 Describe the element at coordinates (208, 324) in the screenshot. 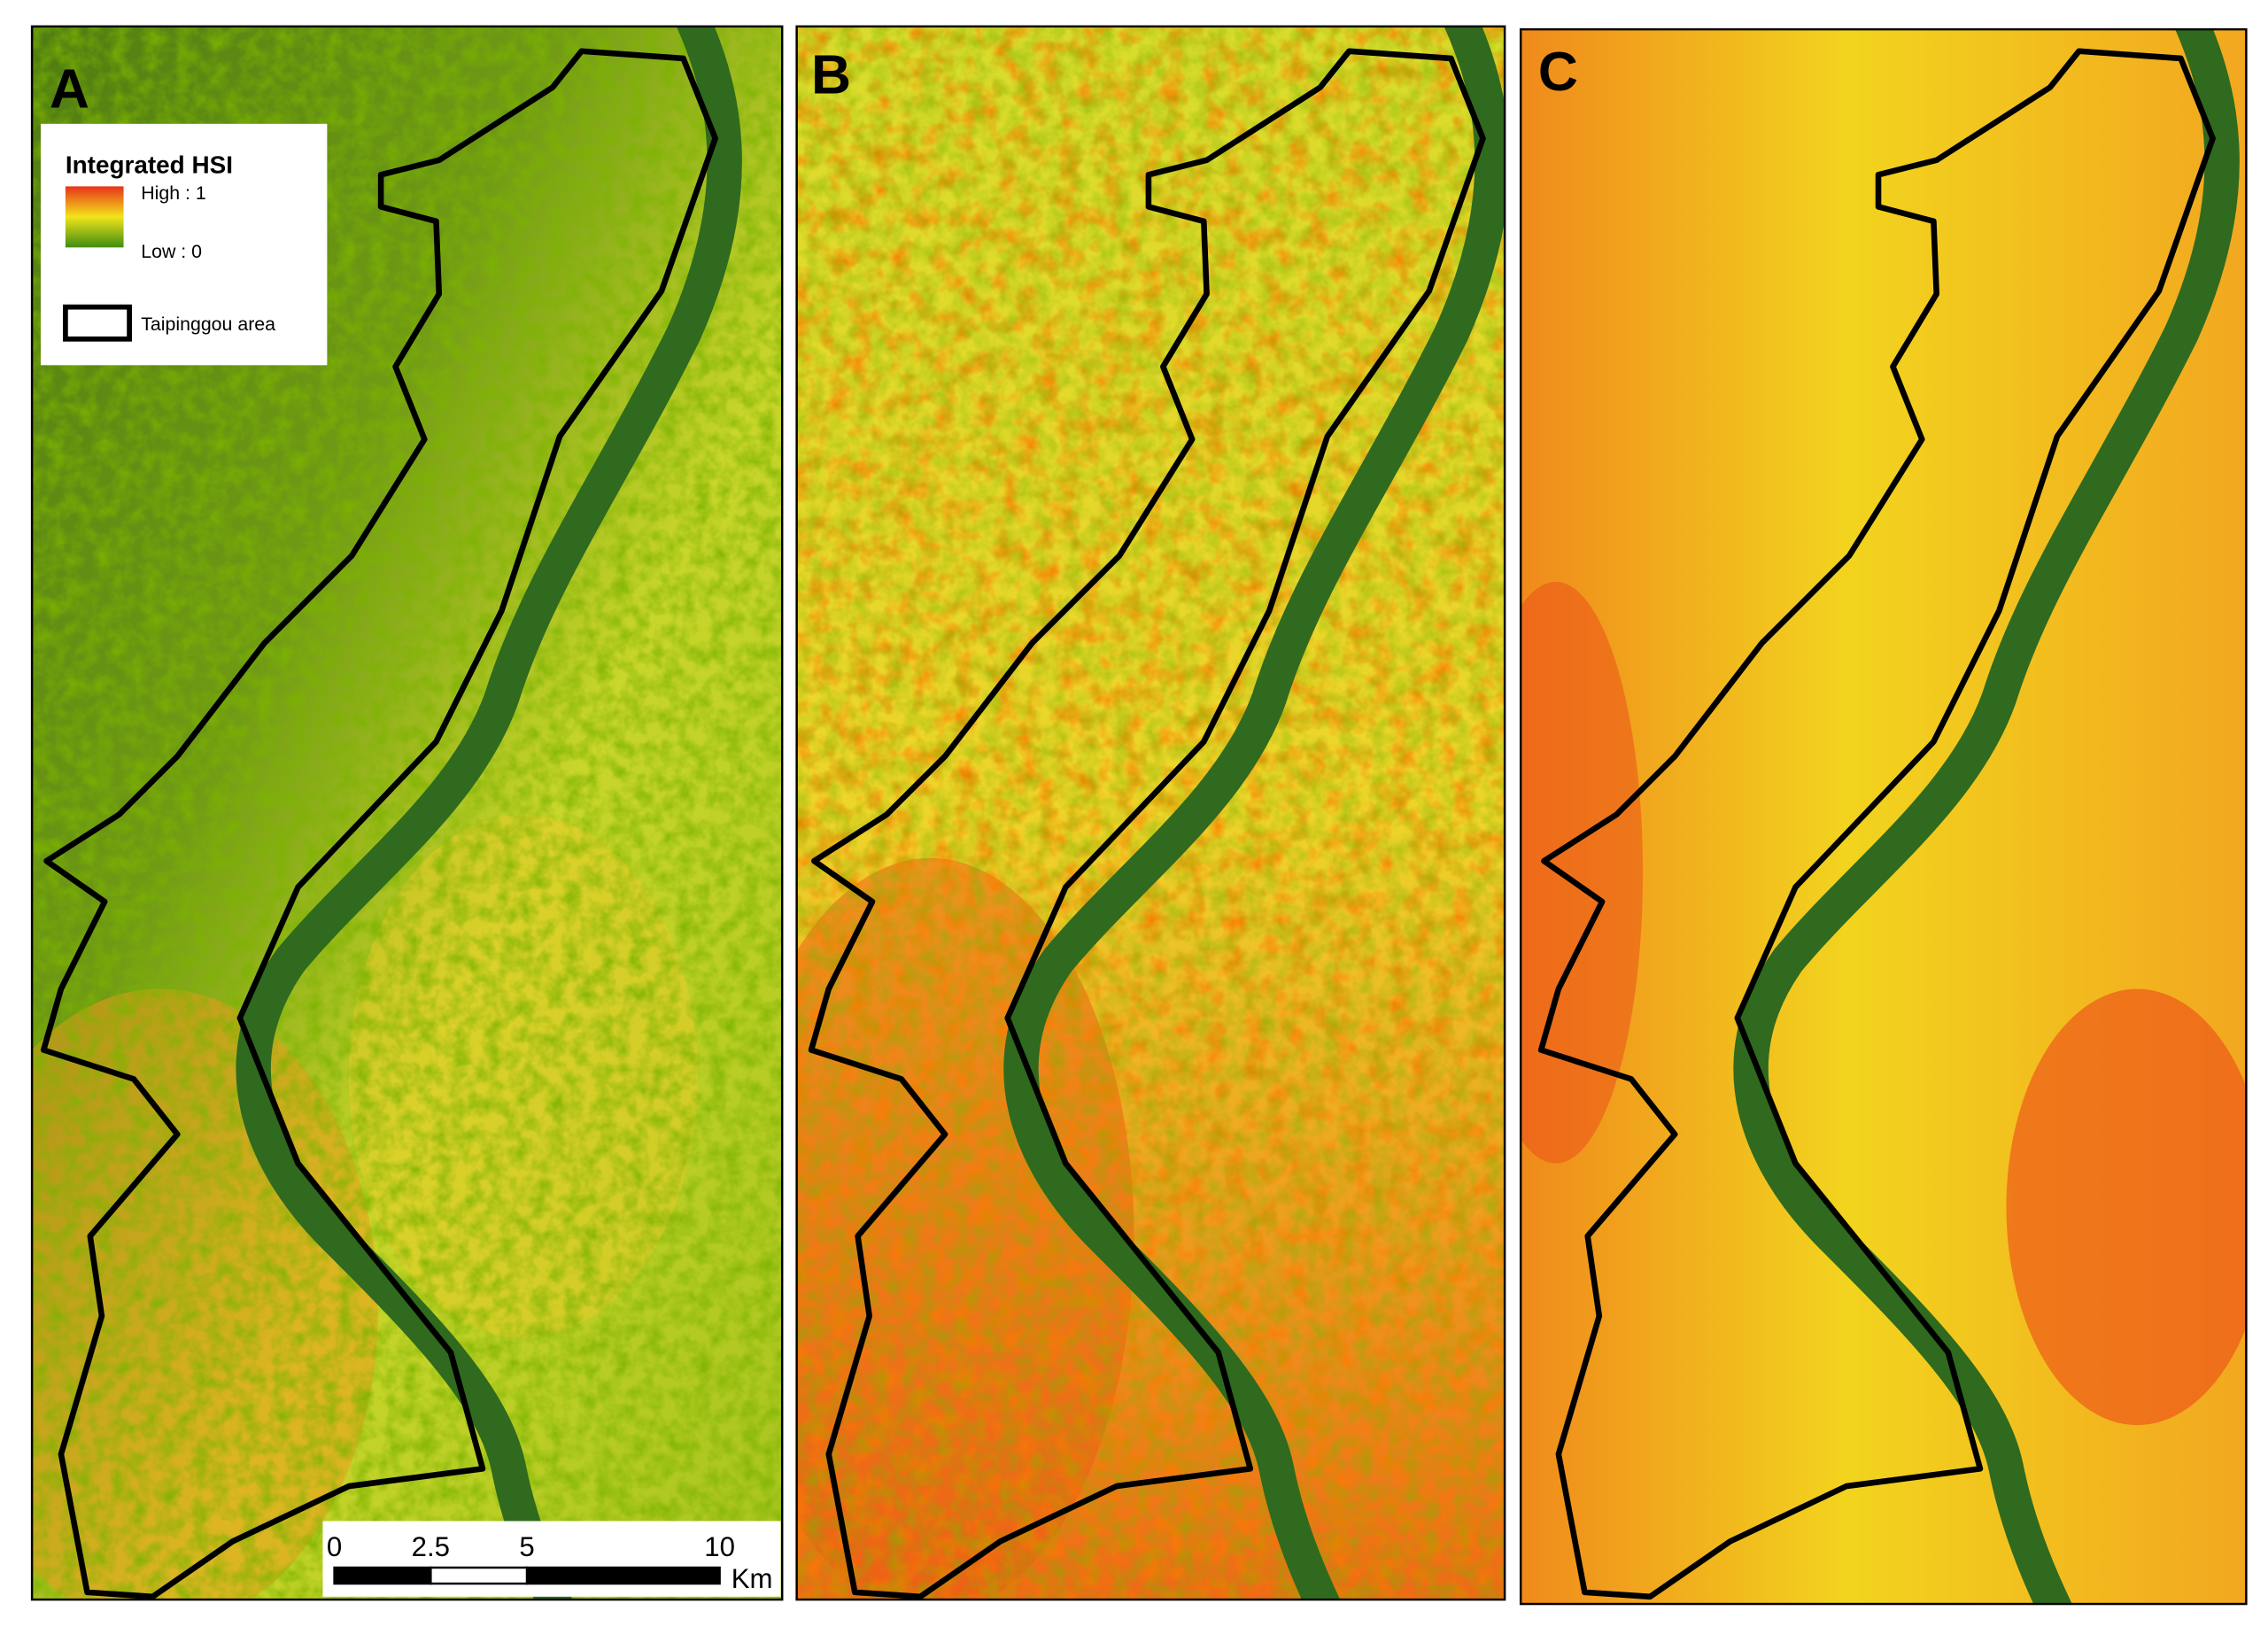

I see `legend-boundary: Taipinggou area` at that location.